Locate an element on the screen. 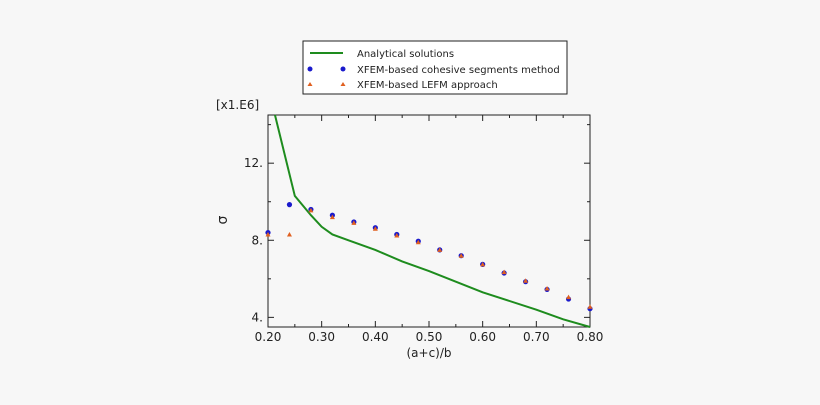 This screenshot has width=820, height=405. legend-label-cohesive: XFEM-based cohesive segments method is located at coordinates (458, 70).